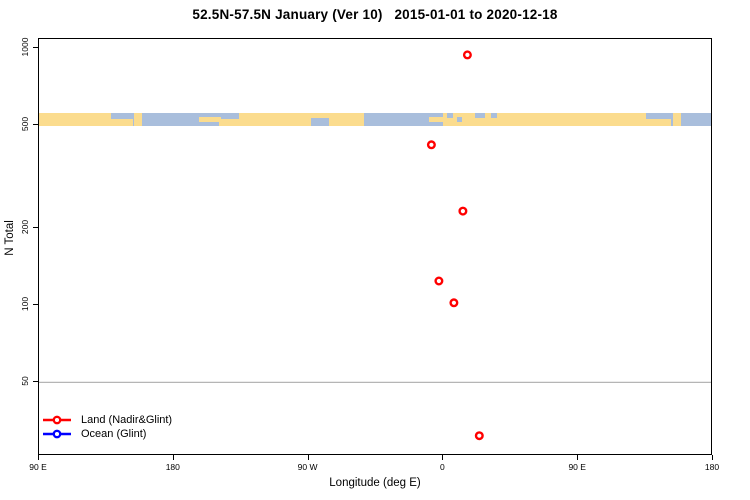 This screenshot has height=500, width=750. Describe the element at coordinates (10, 238) in the screenshot. I see `y-axis-title: N Total` at that location.